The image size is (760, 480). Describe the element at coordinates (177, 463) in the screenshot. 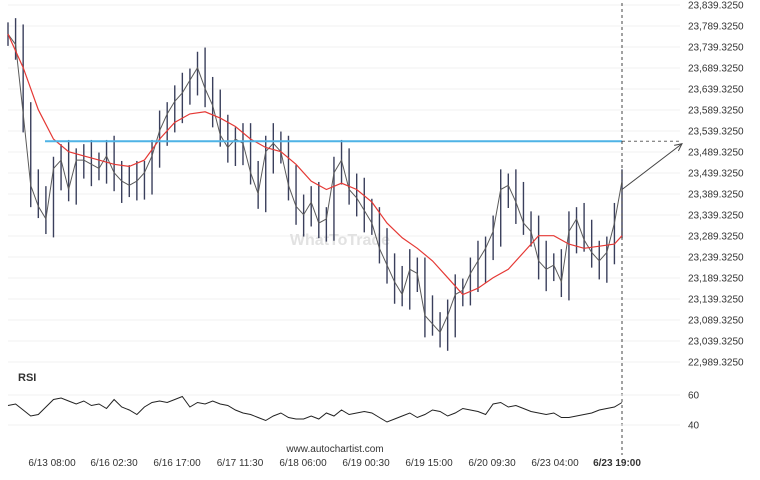

I see `time-tick-label: 6/16 17:00` at that location.